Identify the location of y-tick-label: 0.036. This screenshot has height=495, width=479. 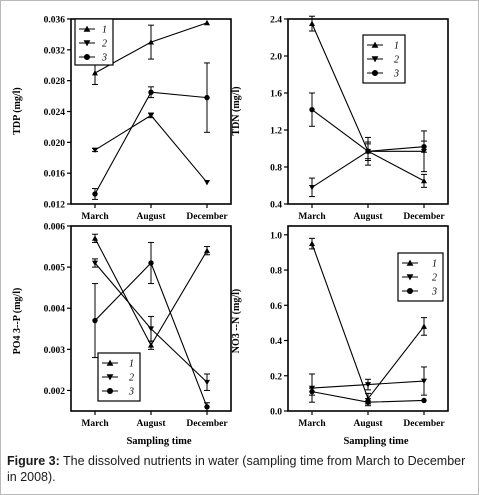
(55, 21).